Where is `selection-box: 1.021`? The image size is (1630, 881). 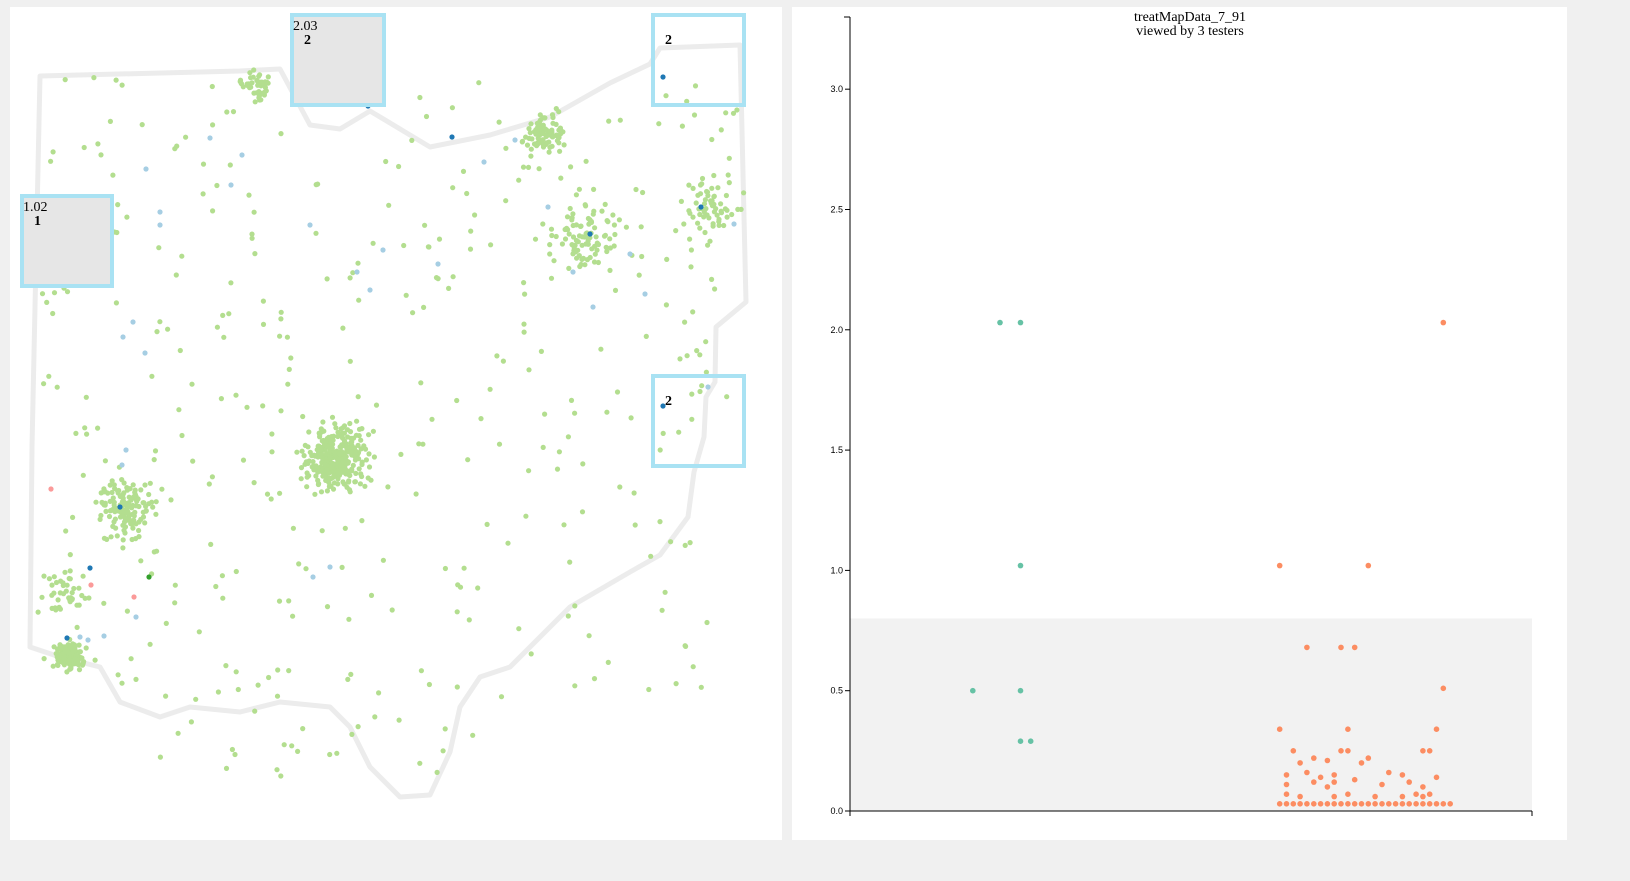
selection-box: 1.021 is located at coordinates (67, 241).